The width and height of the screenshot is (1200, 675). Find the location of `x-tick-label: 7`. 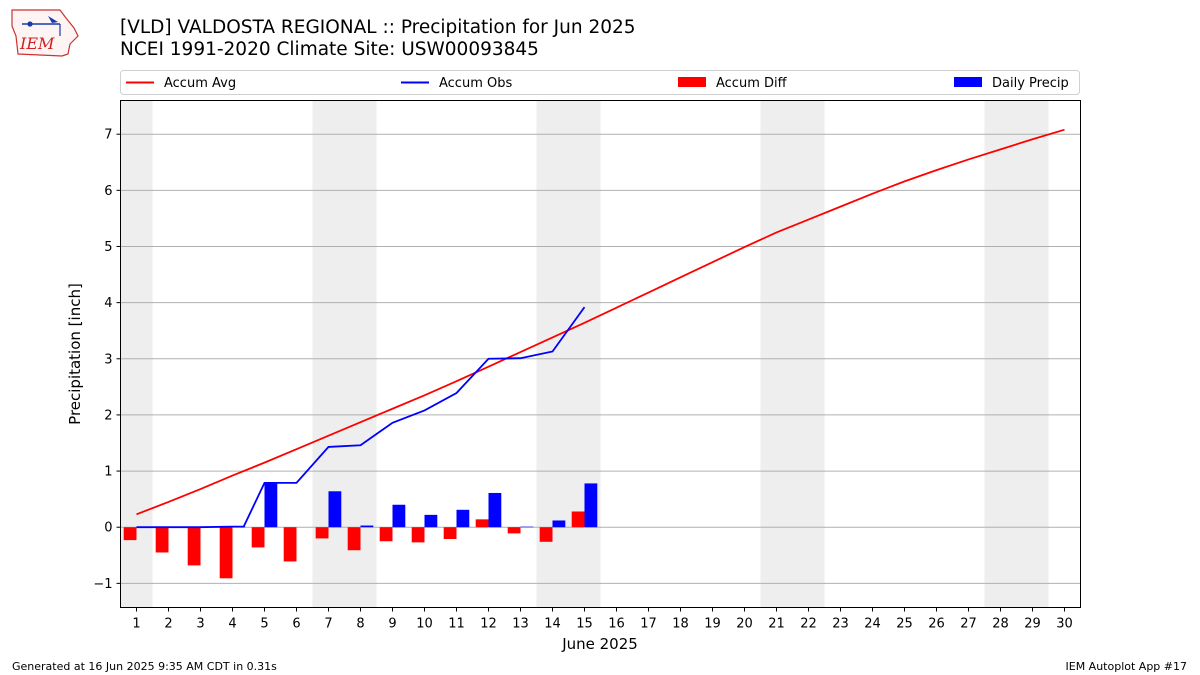

x-tick-label: 7 is located at coordinates (328, 624).